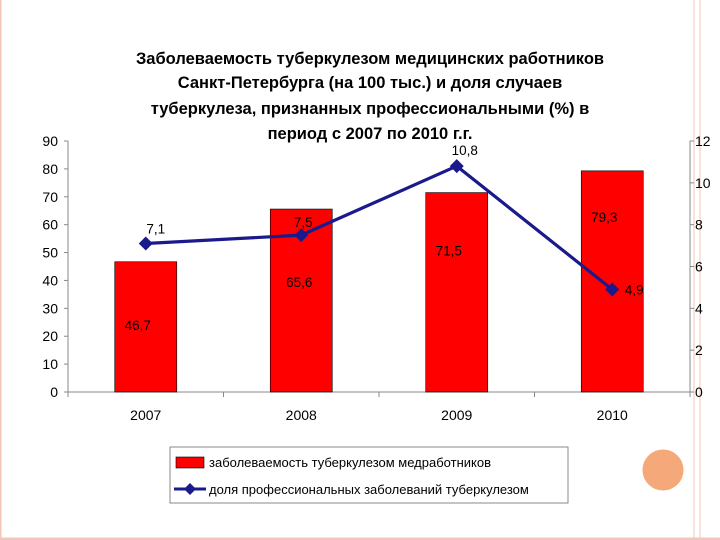  What do you see at coordinates (699, 308) in the screenshot?
I see `right-tick-label: 4` at bounding box center [699, 308].